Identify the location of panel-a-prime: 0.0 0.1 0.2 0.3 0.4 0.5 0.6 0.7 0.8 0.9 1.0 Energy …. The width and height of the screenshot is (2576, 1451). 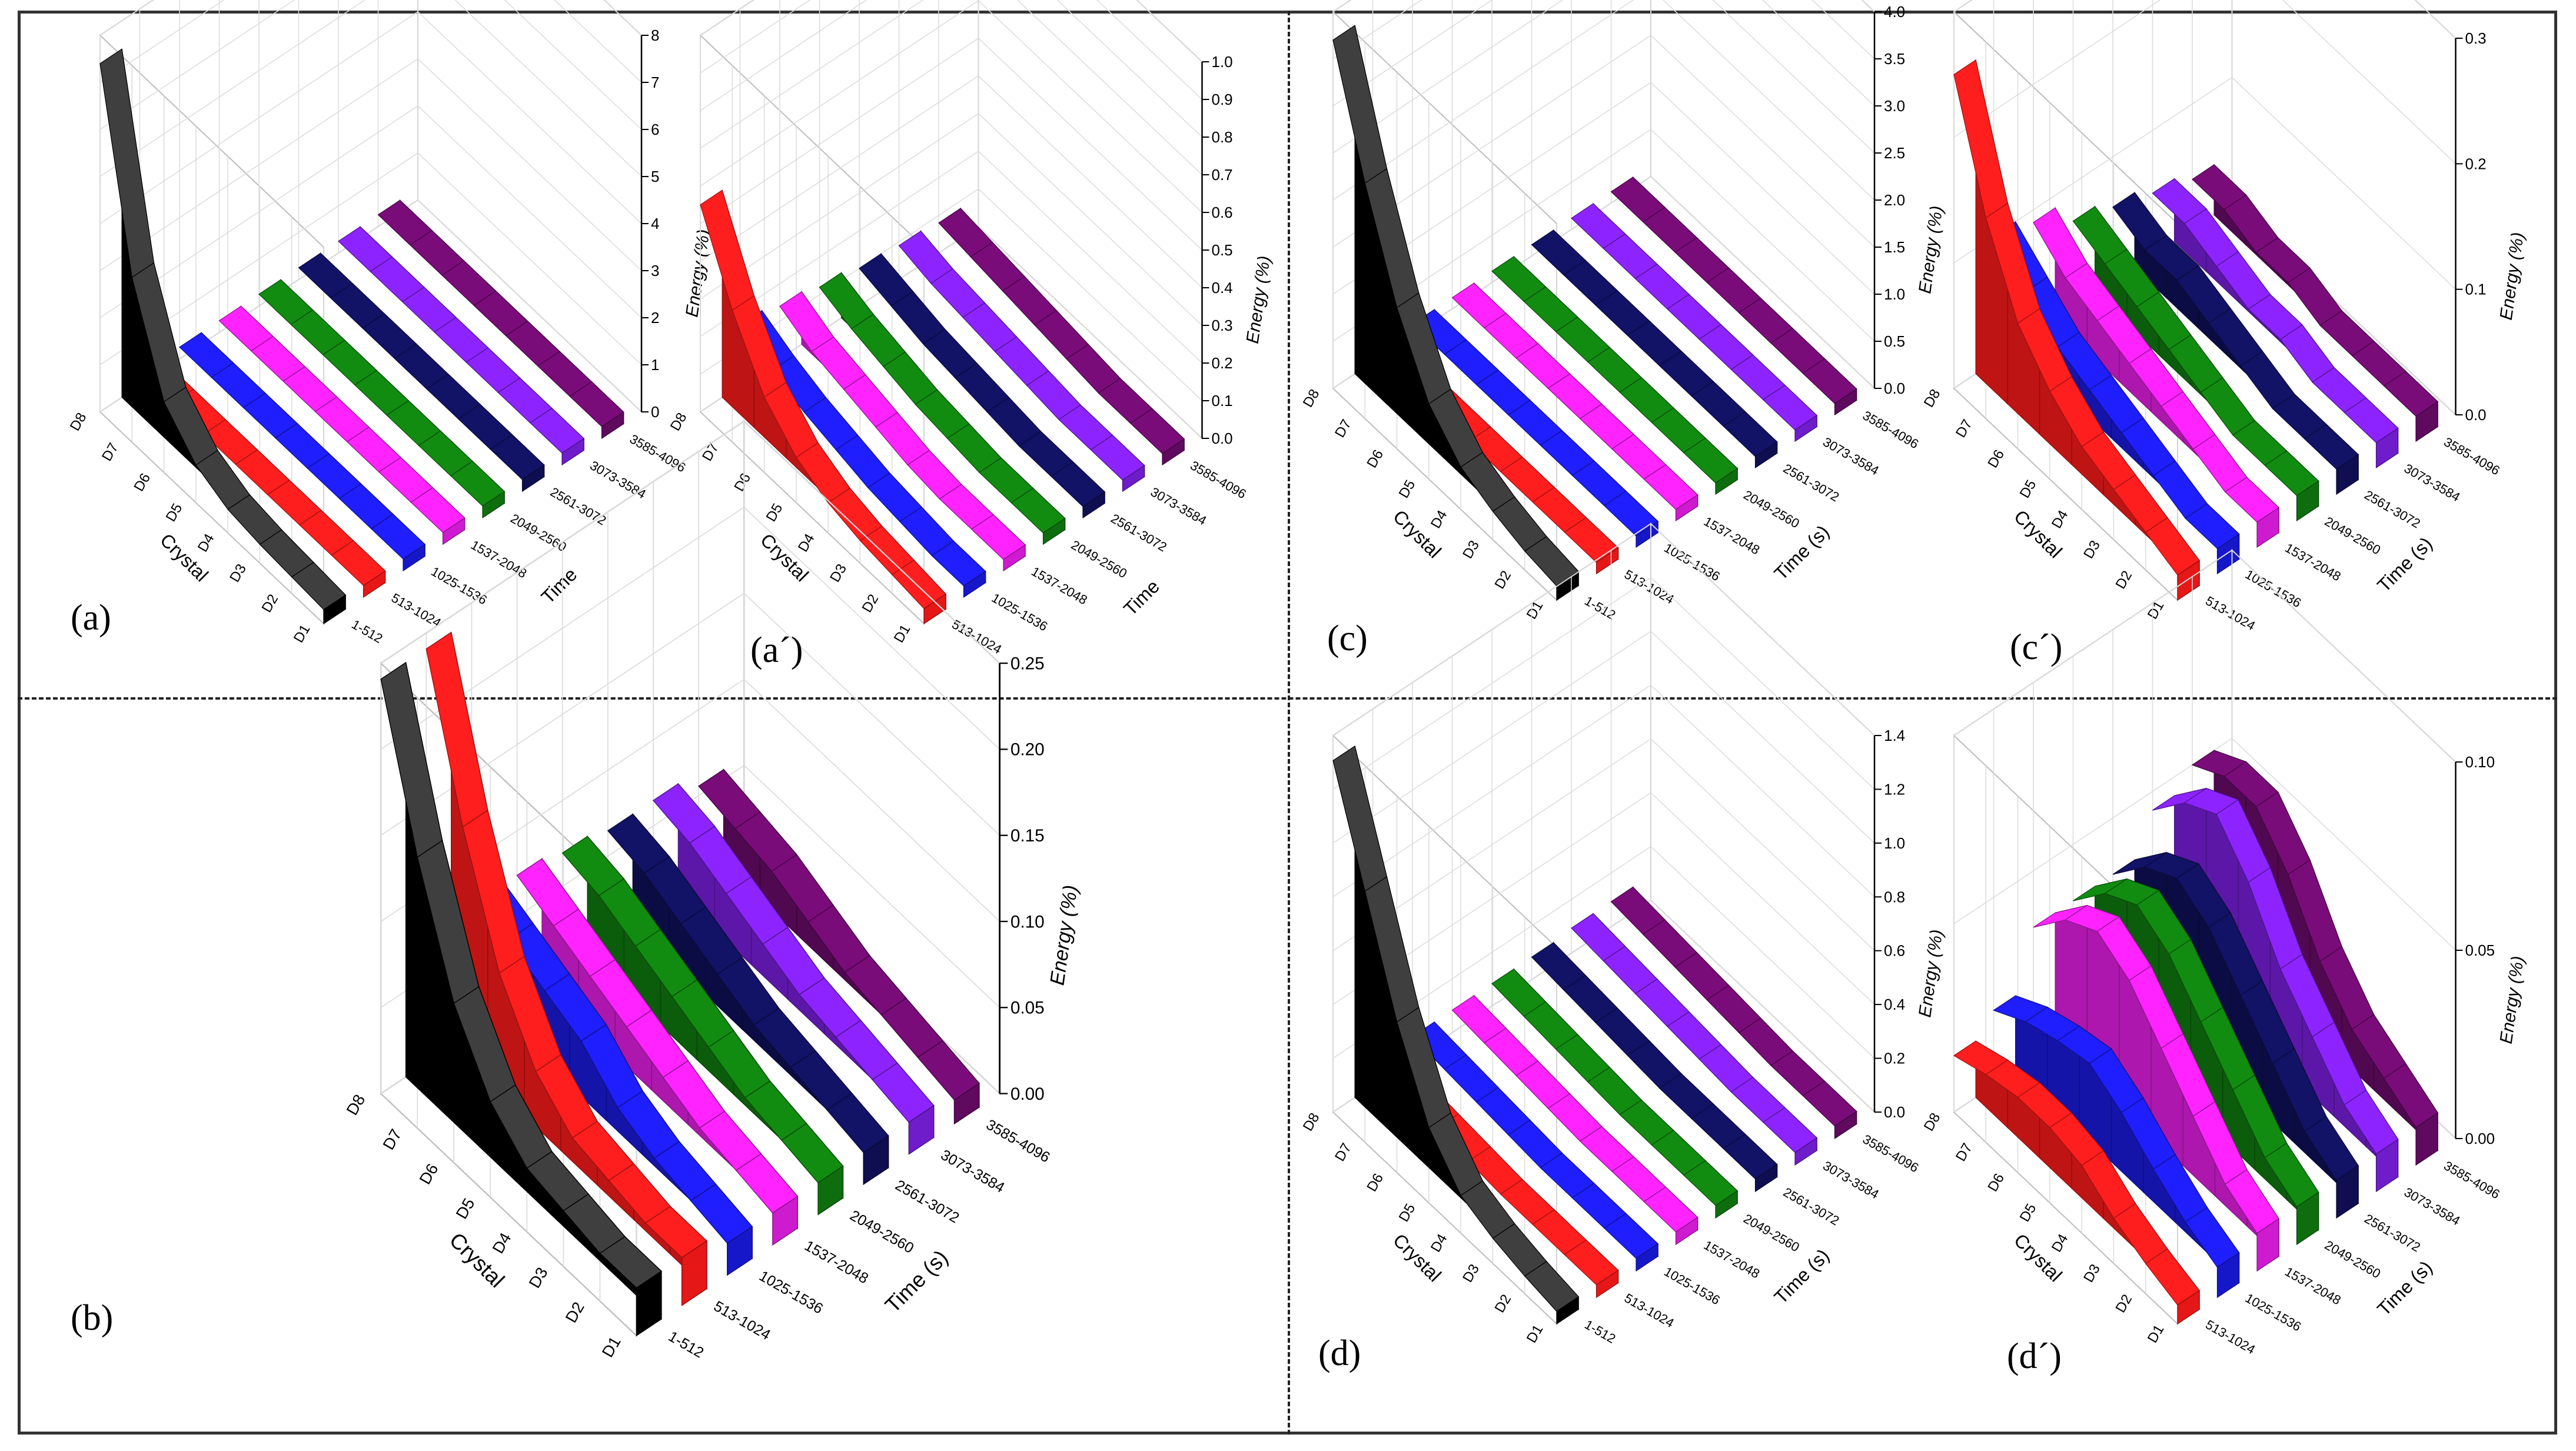
(978, 353).